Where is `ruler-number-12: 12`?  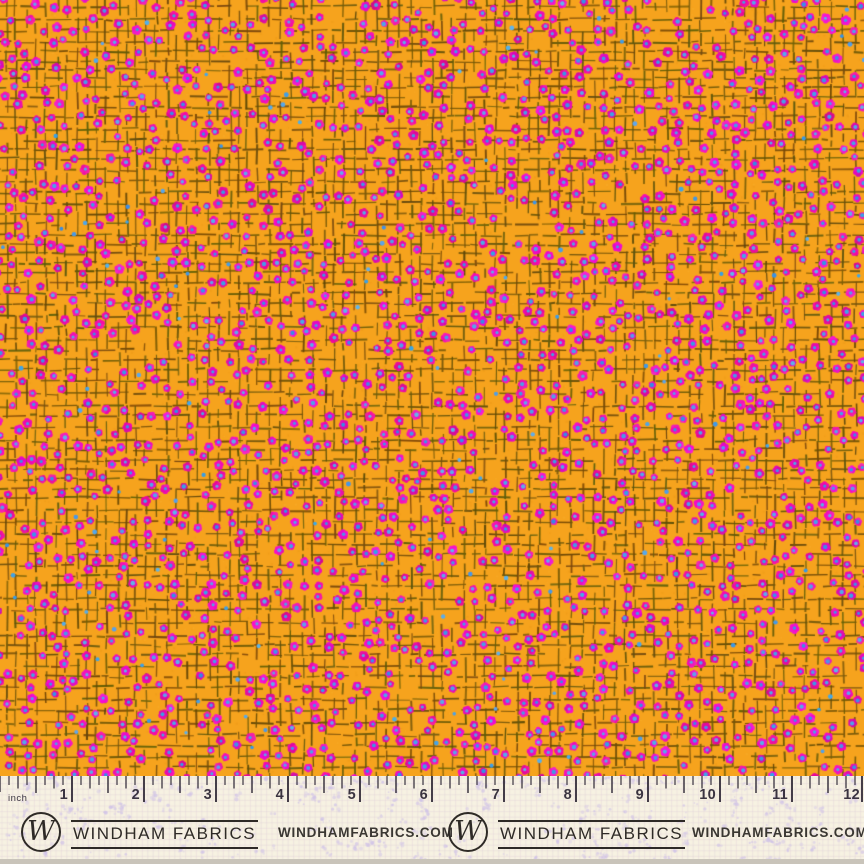 ruler-number-12: 12 is located at coordinates (851, 795).